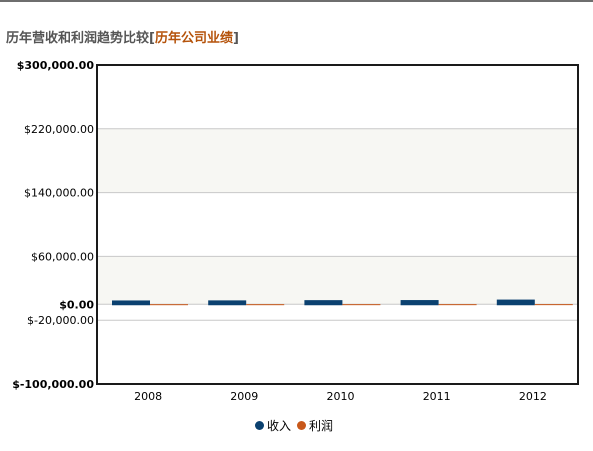 The width and height of the screenshot is (593, 451). What do you see at coordinates (60, 320) in the screenshot?
I see `y-tick-label: $-20,000.00` at bounding box center [60, 320].